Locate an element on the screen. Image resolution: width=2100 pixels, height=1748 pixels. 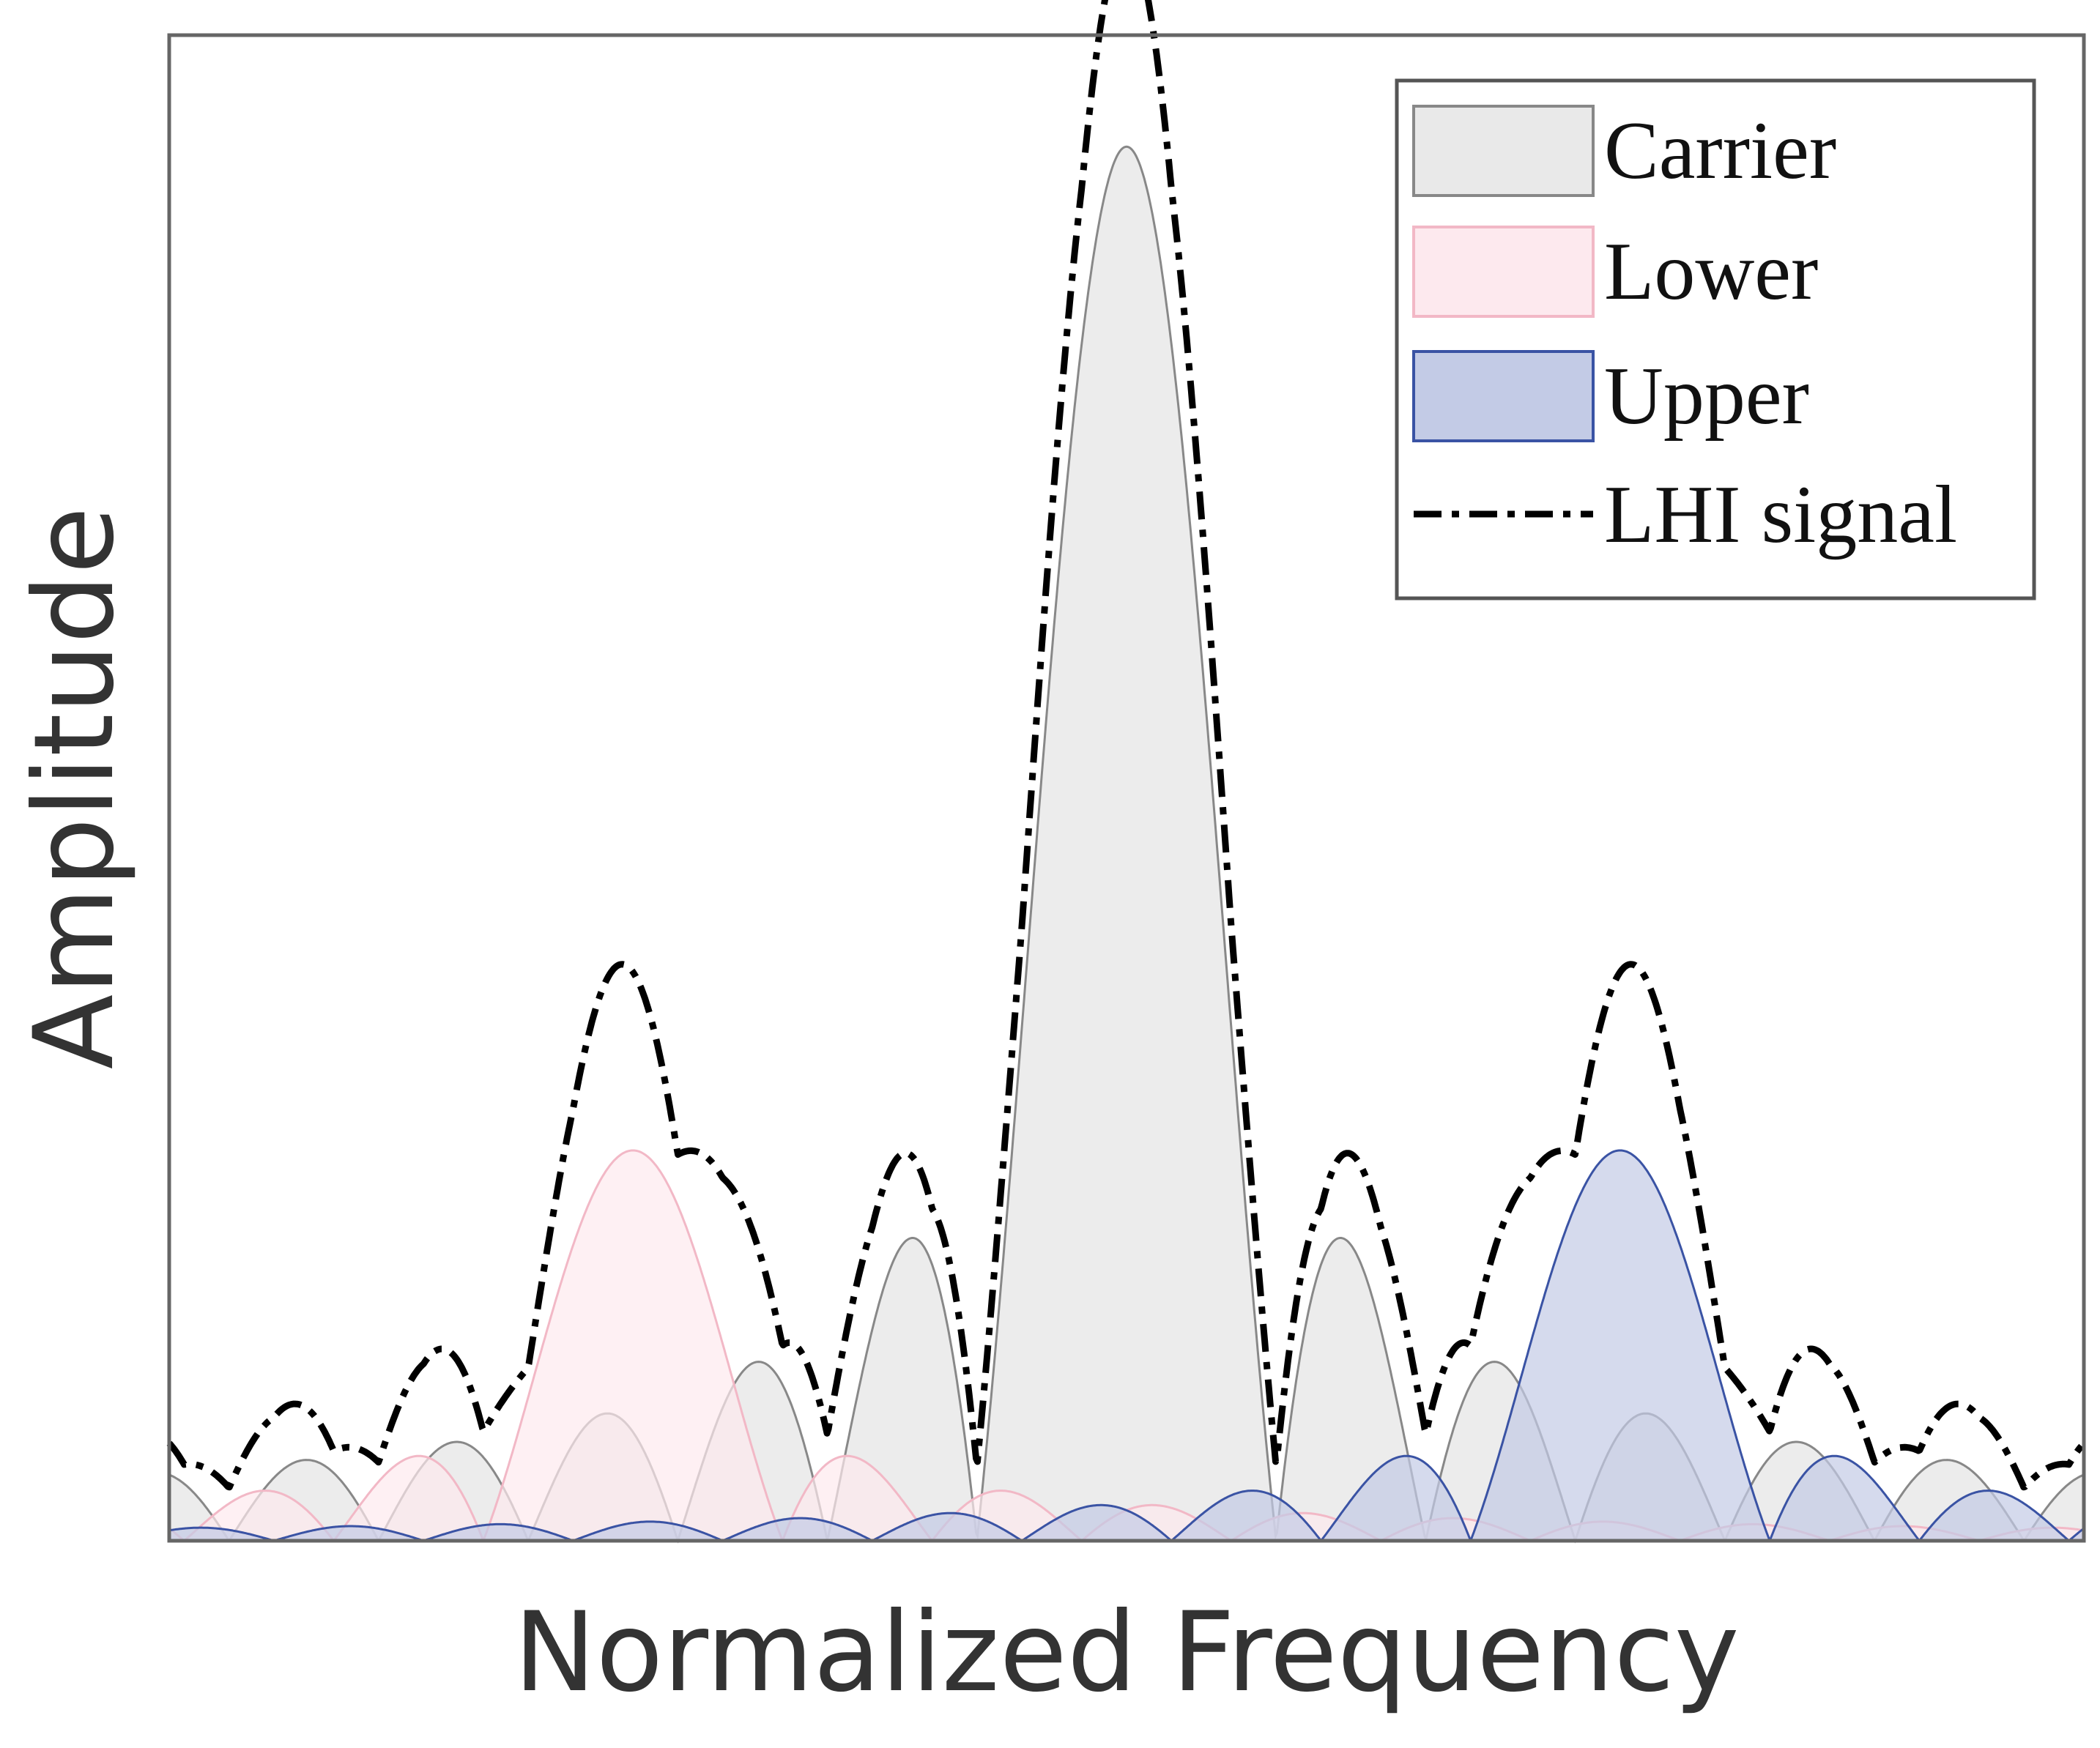
legend-swatch-lower is located at coordinates (1503, 272).